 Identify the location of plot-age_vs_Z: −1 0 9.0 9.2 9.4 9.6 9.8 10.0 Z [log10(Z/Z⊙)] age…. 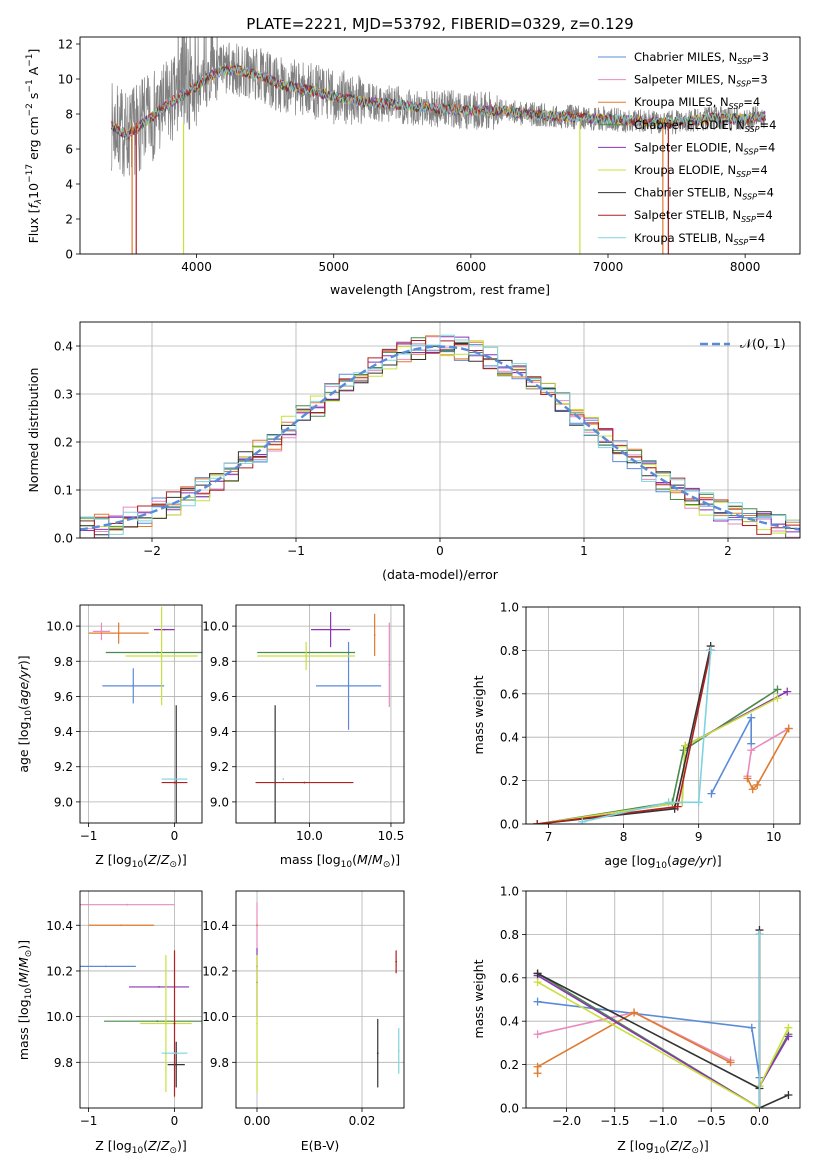
(109, 737).